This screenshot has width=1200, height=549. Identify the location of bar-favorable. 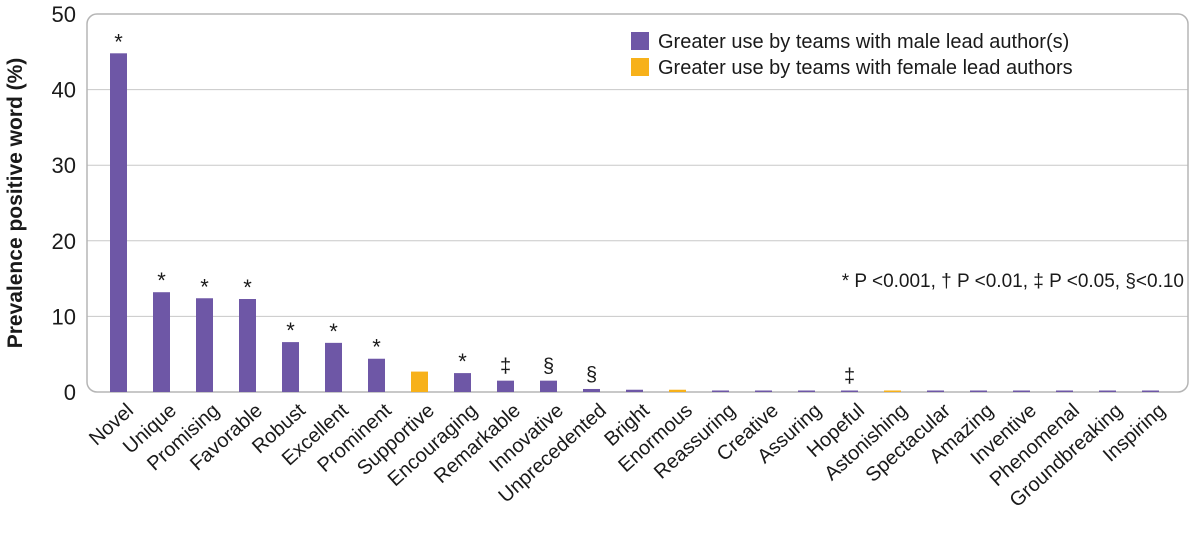
(247, 345).